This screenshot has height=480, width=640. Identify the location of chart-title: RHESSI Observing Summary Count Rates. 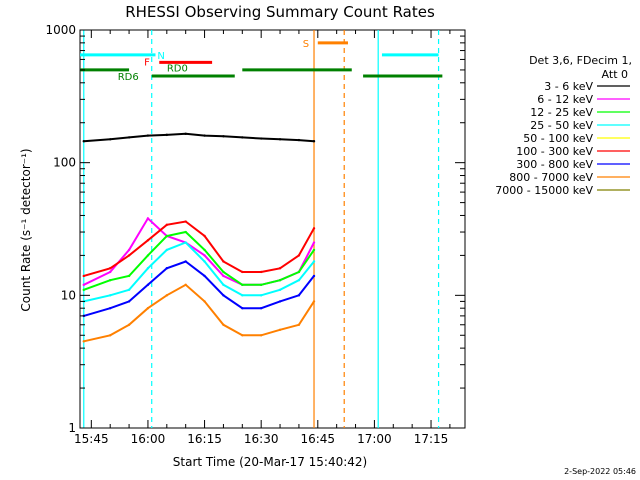
(280, 12).